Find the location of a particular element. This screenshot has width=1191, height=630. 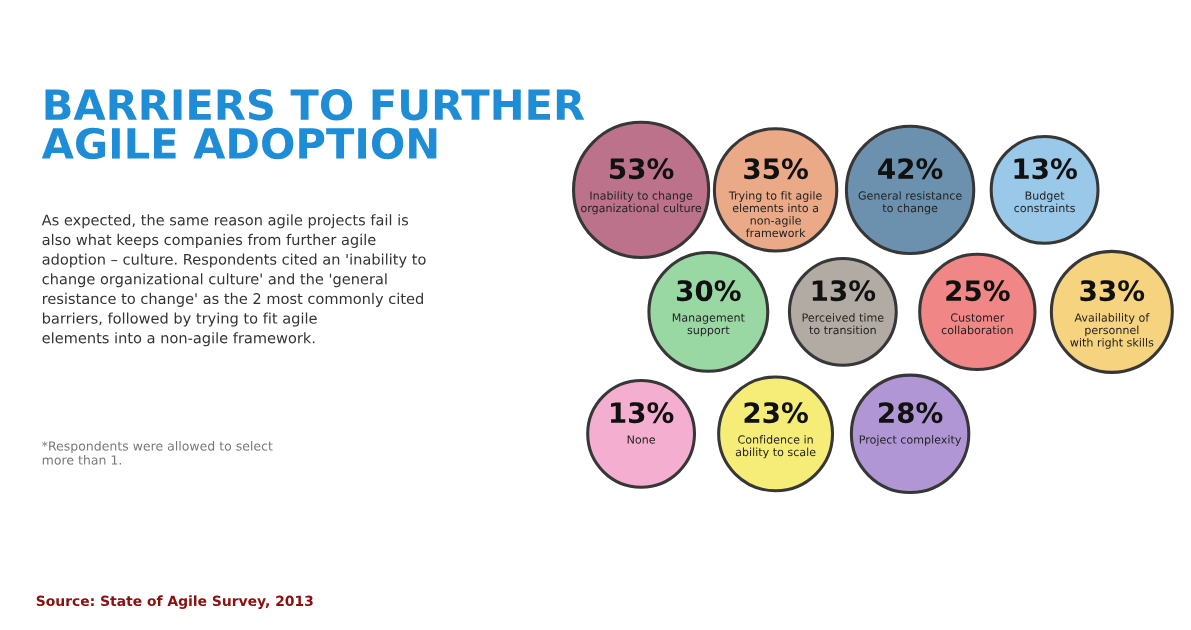

data-label: 33% is located at coordinates (1112, 291).